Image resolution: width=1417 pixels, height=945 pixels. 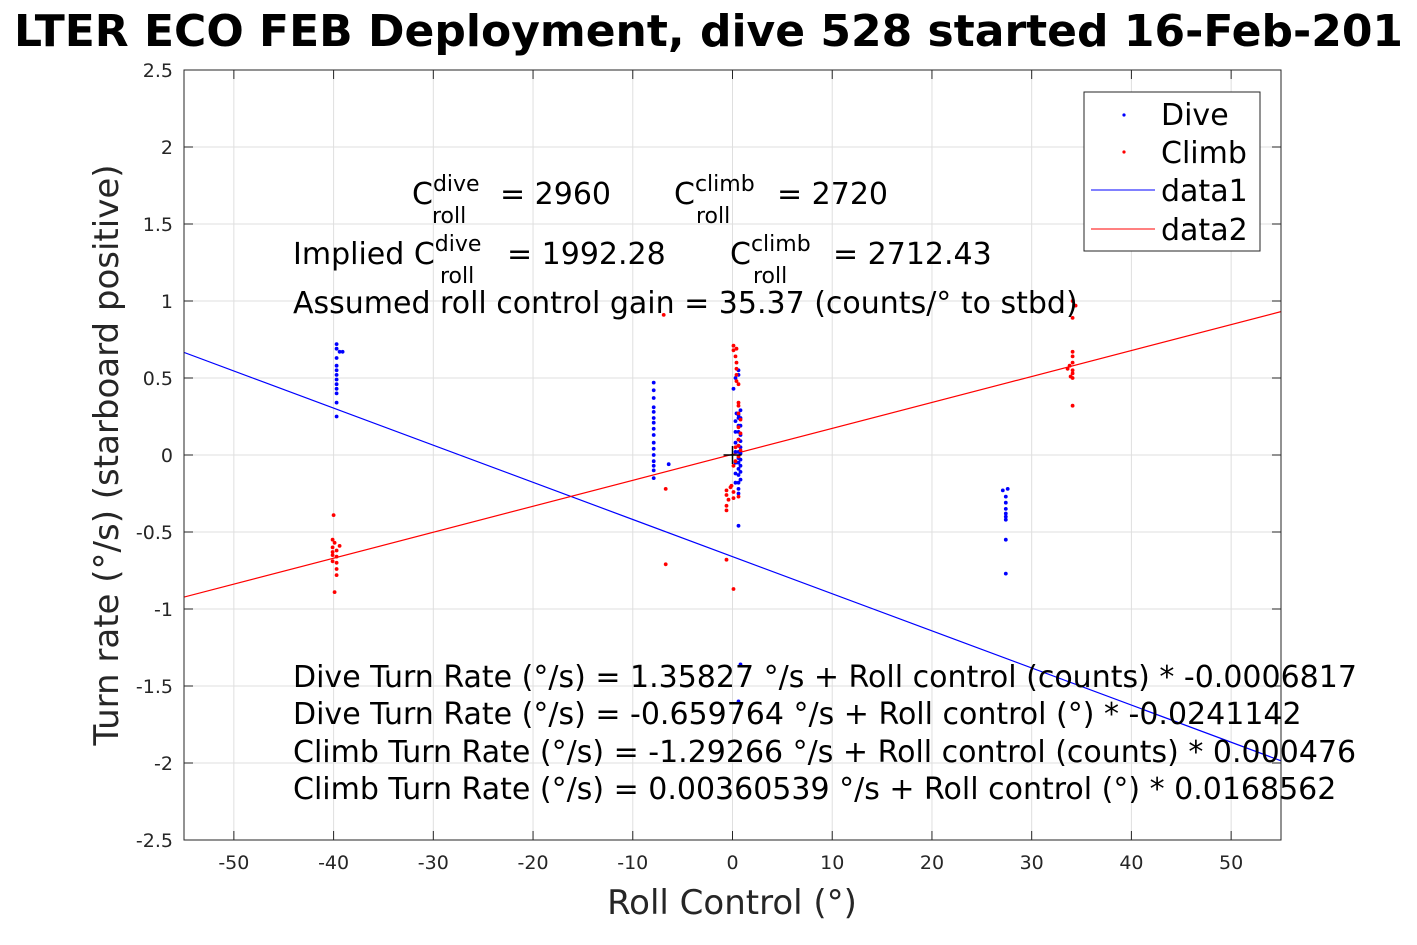 What do you see at coordinates (167, 302) in the screenshot?
I see `y-tick-label: 1` at bounding box center [167, 302].